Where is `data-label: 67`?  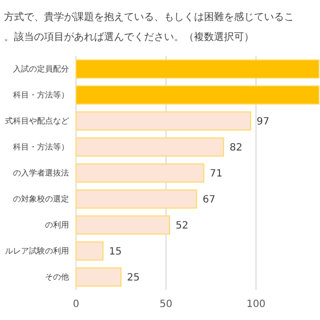
data-label: 67 is located at coordinates (209, 200).